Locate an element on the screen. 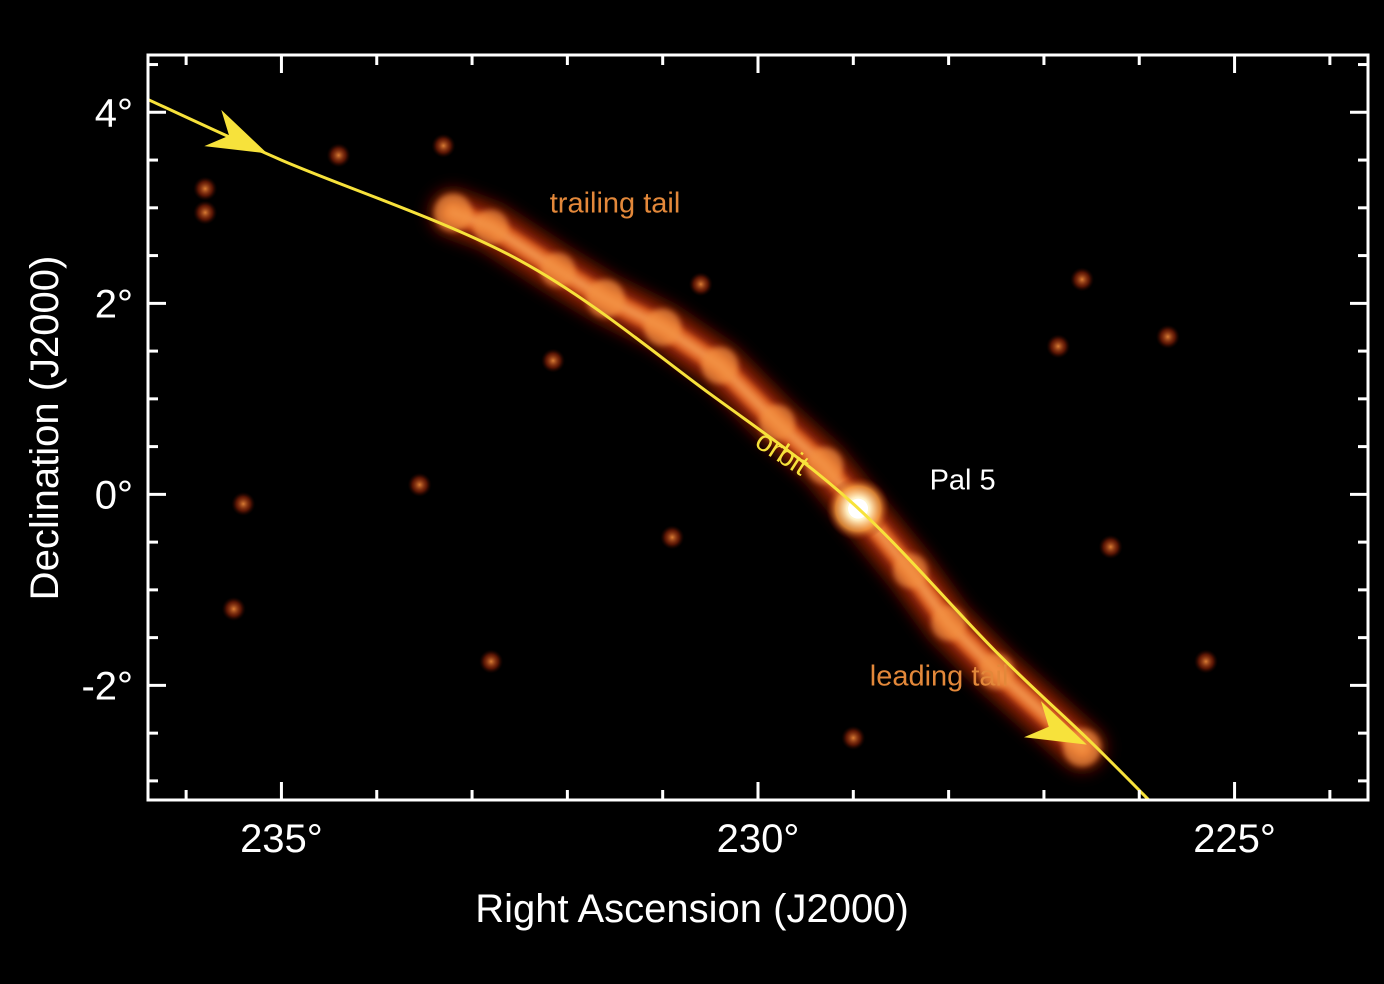 The image size is (1384, 984). annotation-label: trailing tail is located at coordinates (615, 204).